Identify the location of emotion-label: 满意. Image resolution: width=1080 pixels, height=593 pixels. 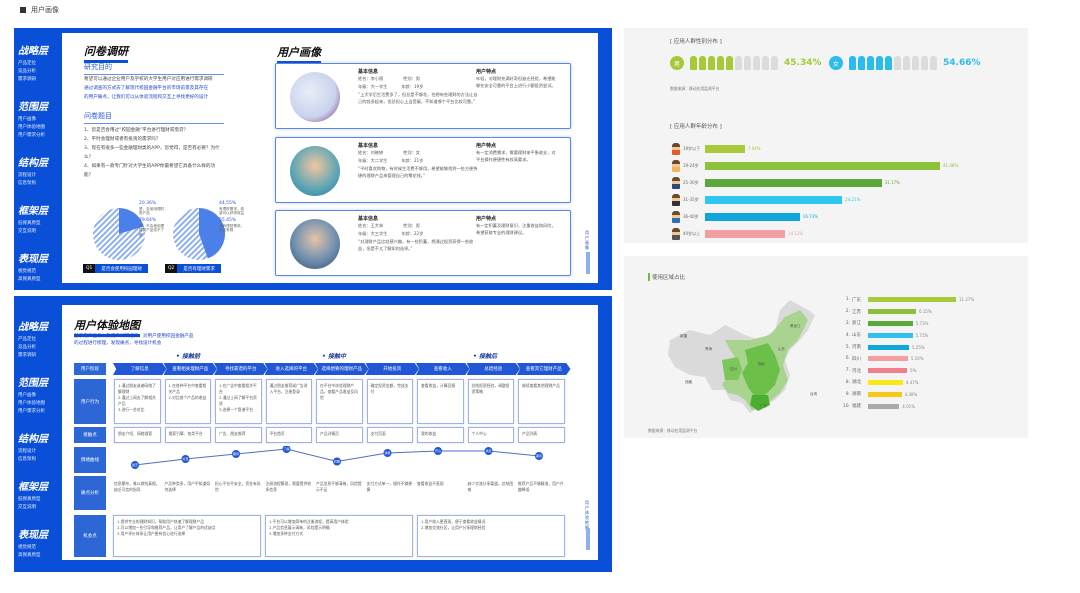
(387, 452).